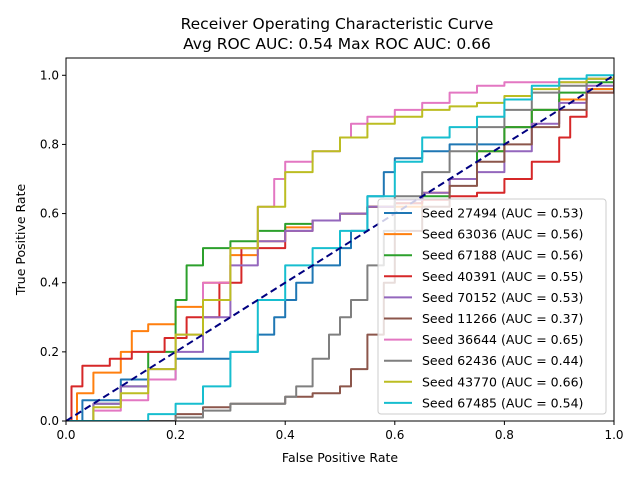  I want to click on y-tick-label: 0.2, so click(49, 352).